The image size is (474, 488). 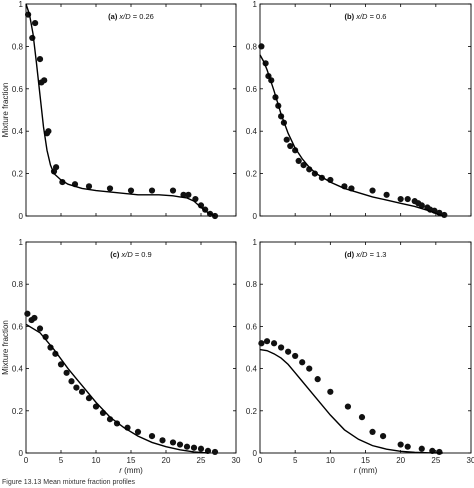 What do you see at coordinates (143, 254) in the screenshot?
I see `panel-title-value: = 0.9` at bounding box center [143, 254].